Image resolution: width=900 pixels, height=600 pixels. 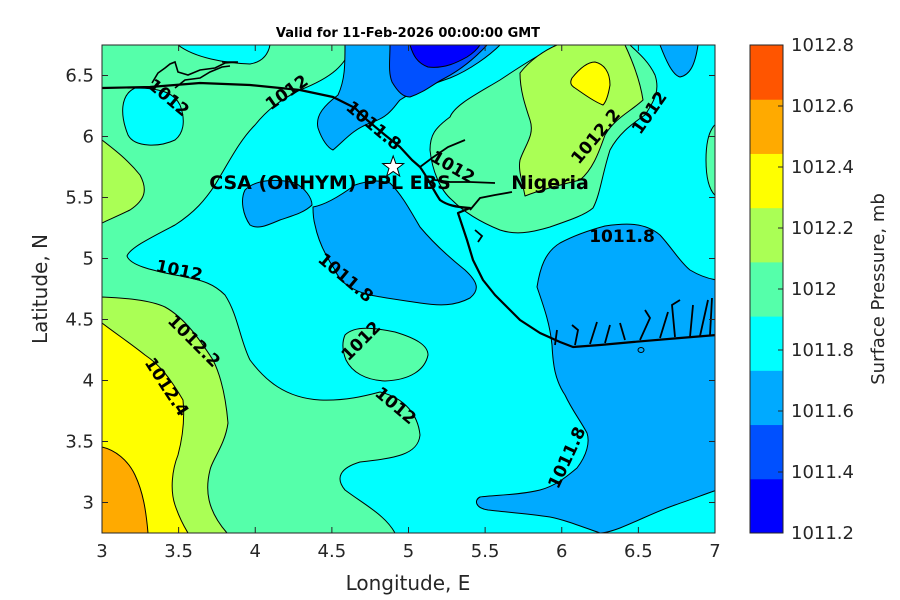 What do you see at coordinates (79, 198) in the screenshot?
I see `y-tick-label: 5.5` at bounding box center [79, 198].